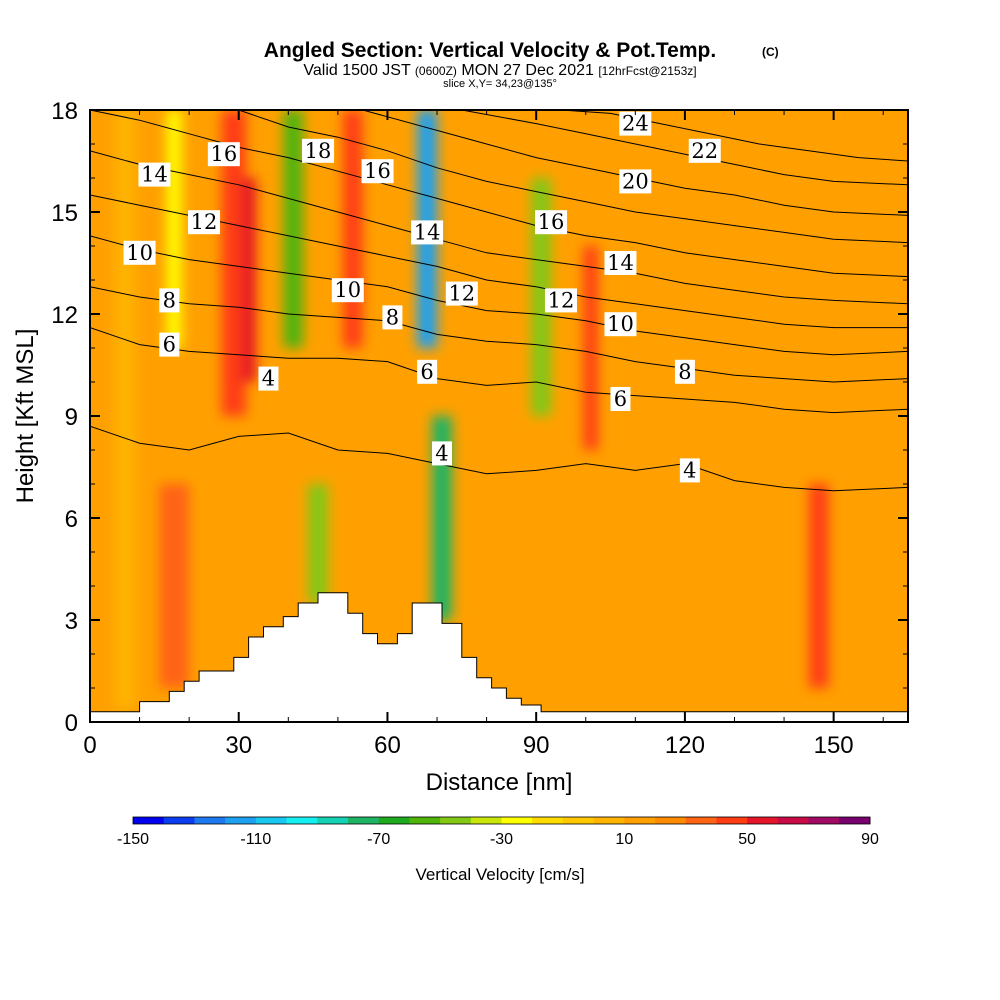 The image size is (1000, 1000). I want to click on contour-label: 18, so click(318, 151).